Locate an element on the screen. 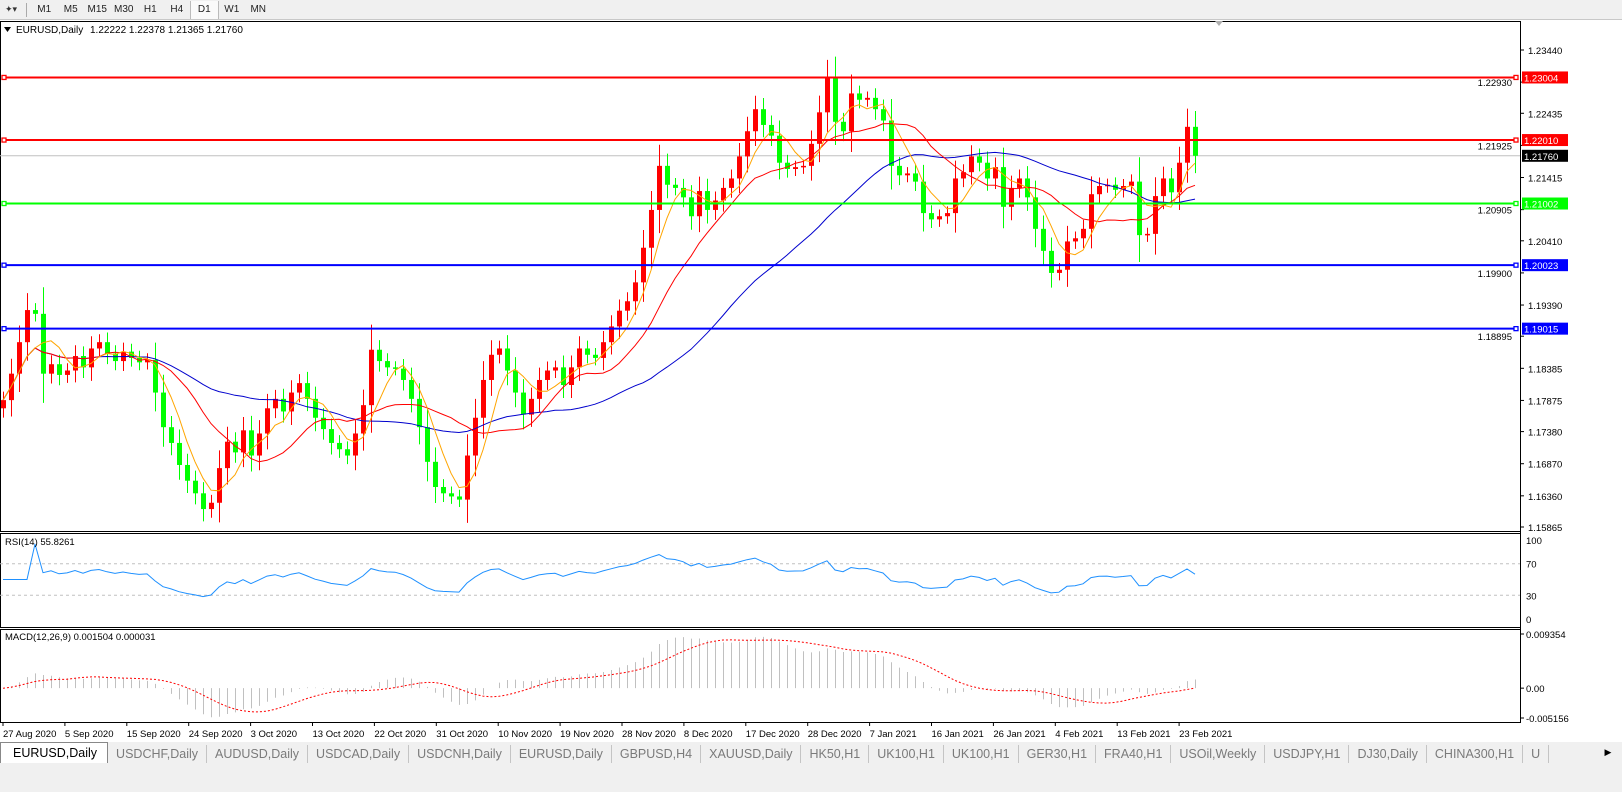 This screenshot has width=1622, height=792. date-tick-label: 13 Feb 2021 is located at coordinates (1143, 734).